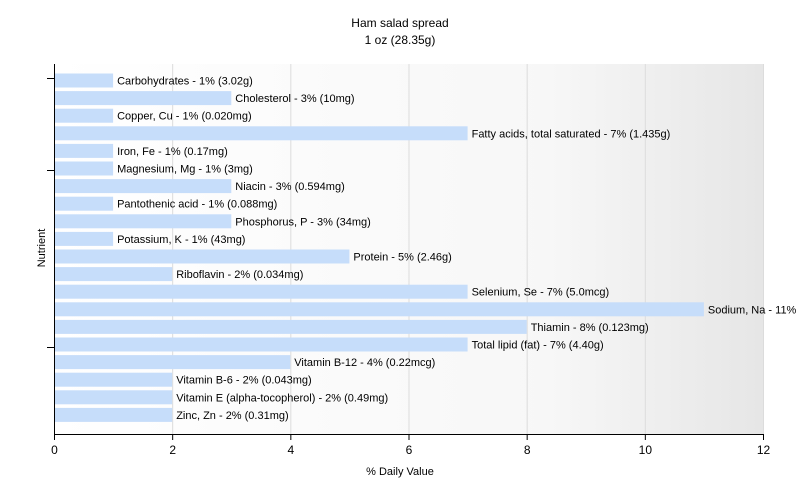  Describe the element at coordinates (181, 240) in the screenshot. I see `bar-label: Potassium, K - 1% (43mg)` at that location.